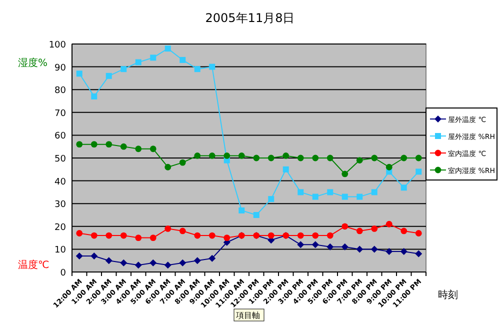 This screenshot has width=500, height=330. What do you see at coordinates (63, 273) in the screenshot?
I see `y-tick-label: 0` at bounding box center [63, 273].